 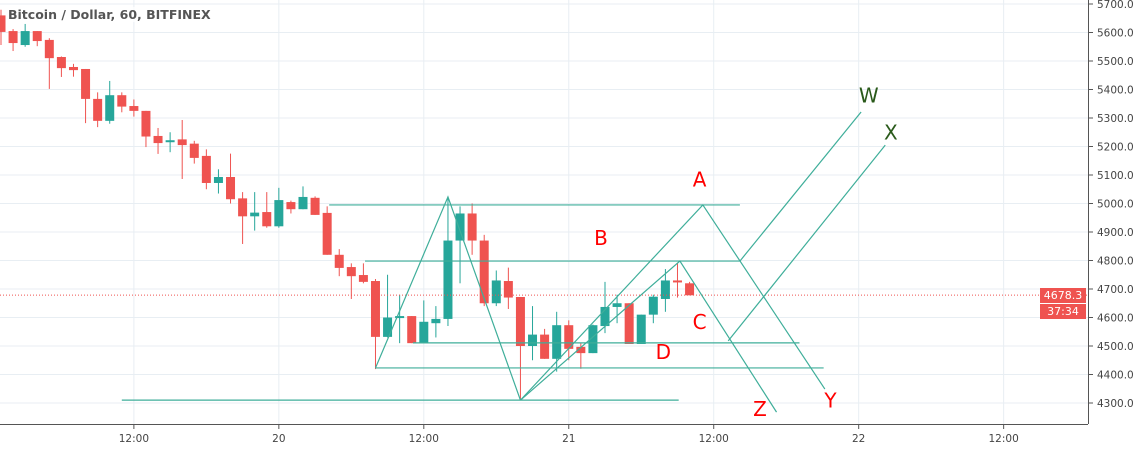 I want to click on price-tick-label: 4700.0, so click(x=1115, y=290).